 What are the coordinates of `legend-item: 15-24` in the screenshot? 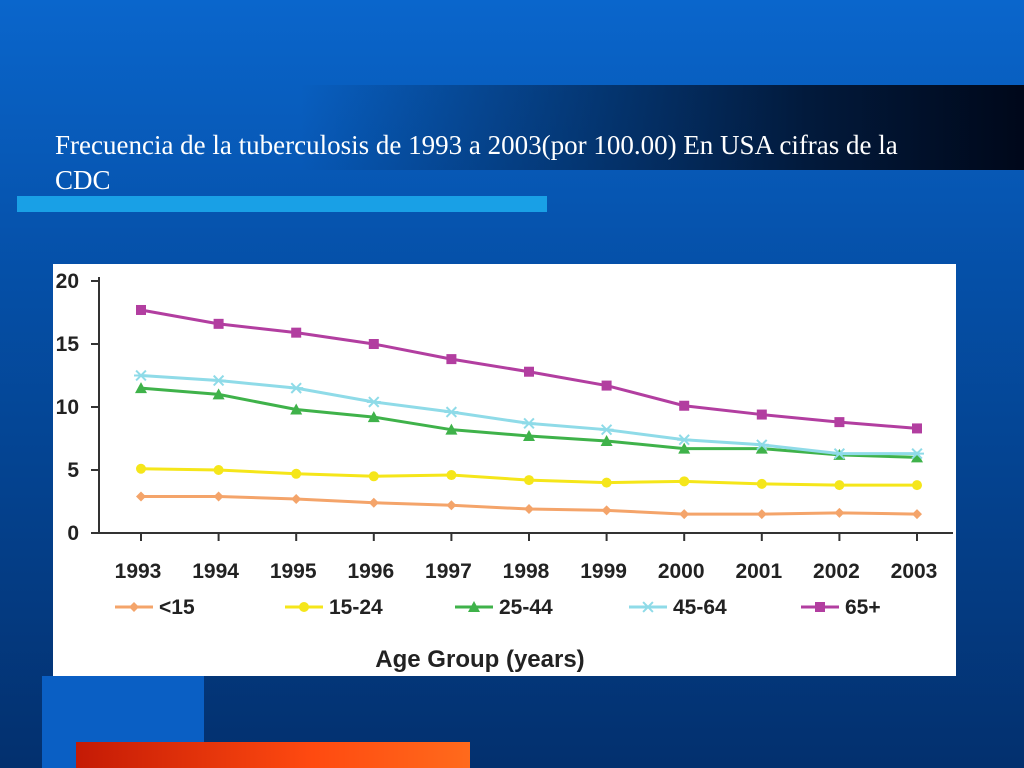 It's located at (334, 607).